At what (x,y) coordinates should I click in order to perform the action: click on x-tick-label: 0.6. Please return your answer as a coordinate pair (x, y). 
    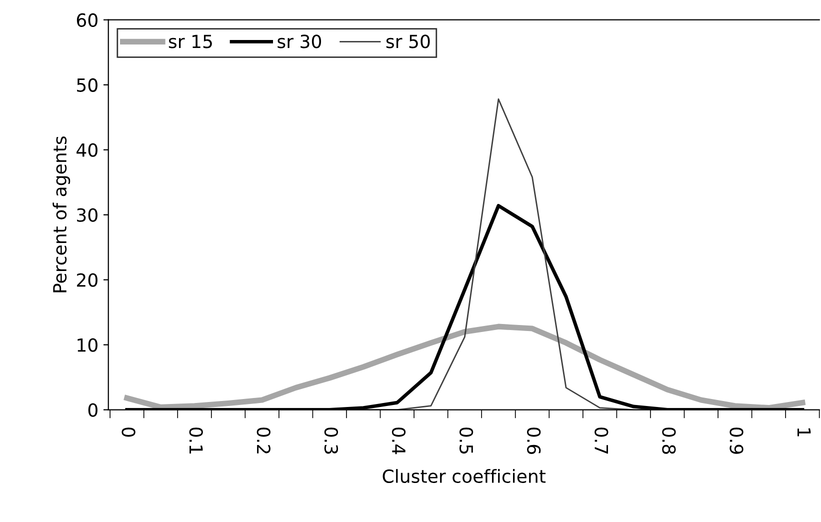
    Looking at the image, I should click on (534, 441).